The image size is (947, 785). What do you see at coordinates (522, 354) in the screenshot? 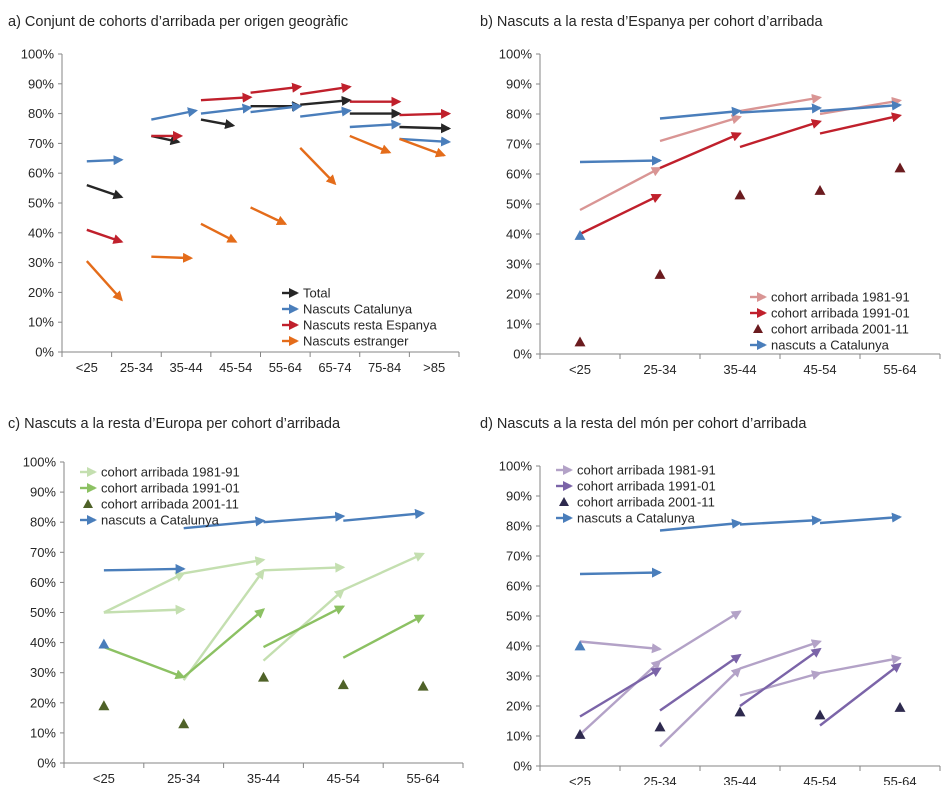
I see `y-tick-label: 0%` at bounding box center [522, 354].